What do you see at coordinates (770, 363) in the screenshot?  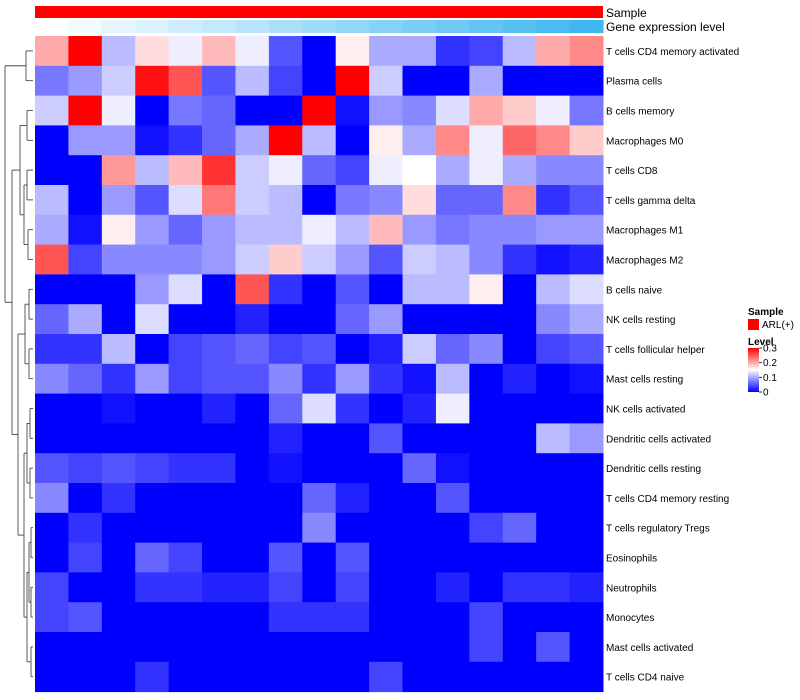 I see `legend-tick-label: 0.2` at bounding box center [770, 363].